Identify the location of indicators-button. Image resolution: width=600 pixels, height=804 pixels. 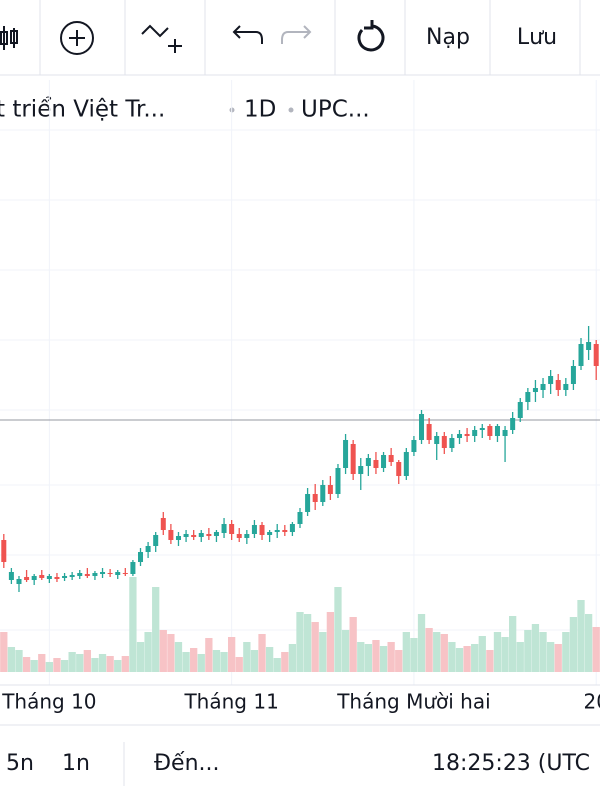
(161, 38).